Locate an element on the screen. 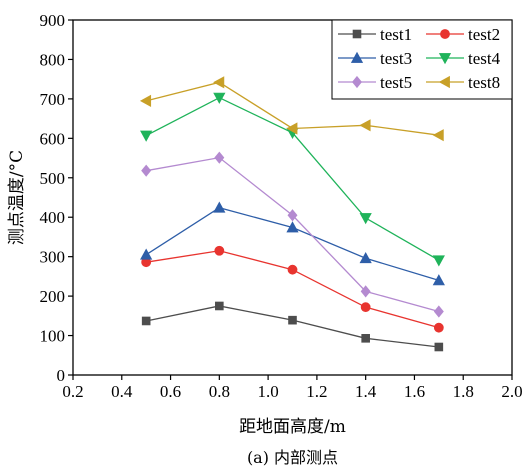 Image resolution: width=526 pixels, height=472 pixels. x-tick-label: 1.8 is located at coordinates (463, 391).